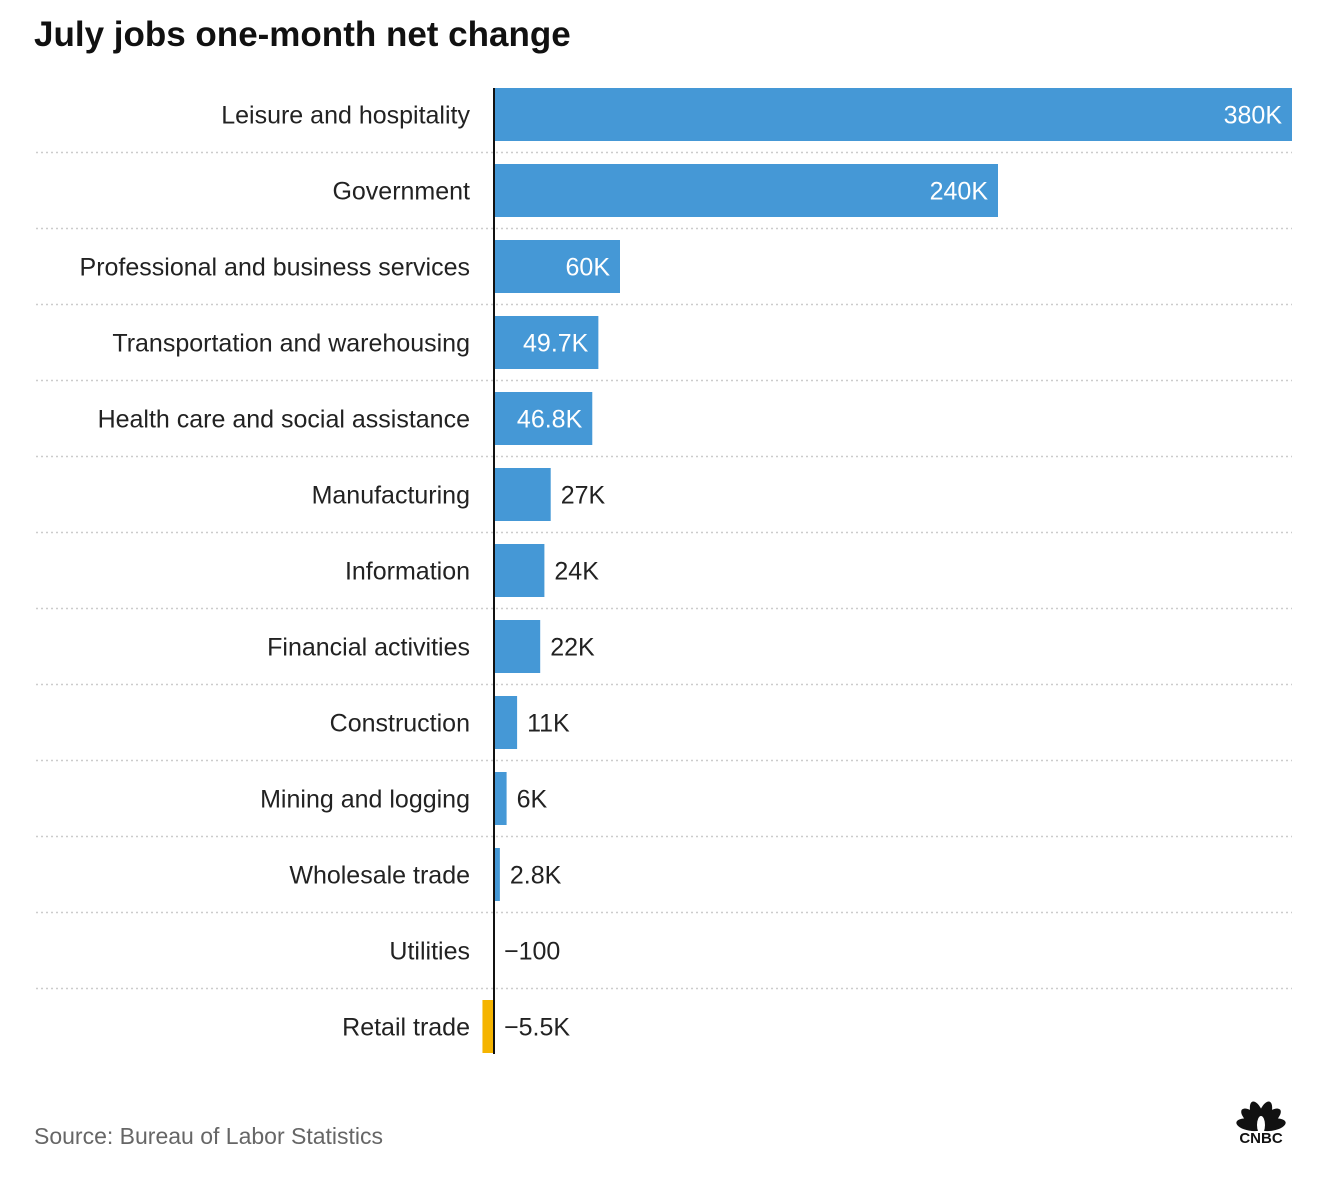 This screenshot has height=1180, width=1334. I want to click on category-label: Utilities, so click(429, 952).